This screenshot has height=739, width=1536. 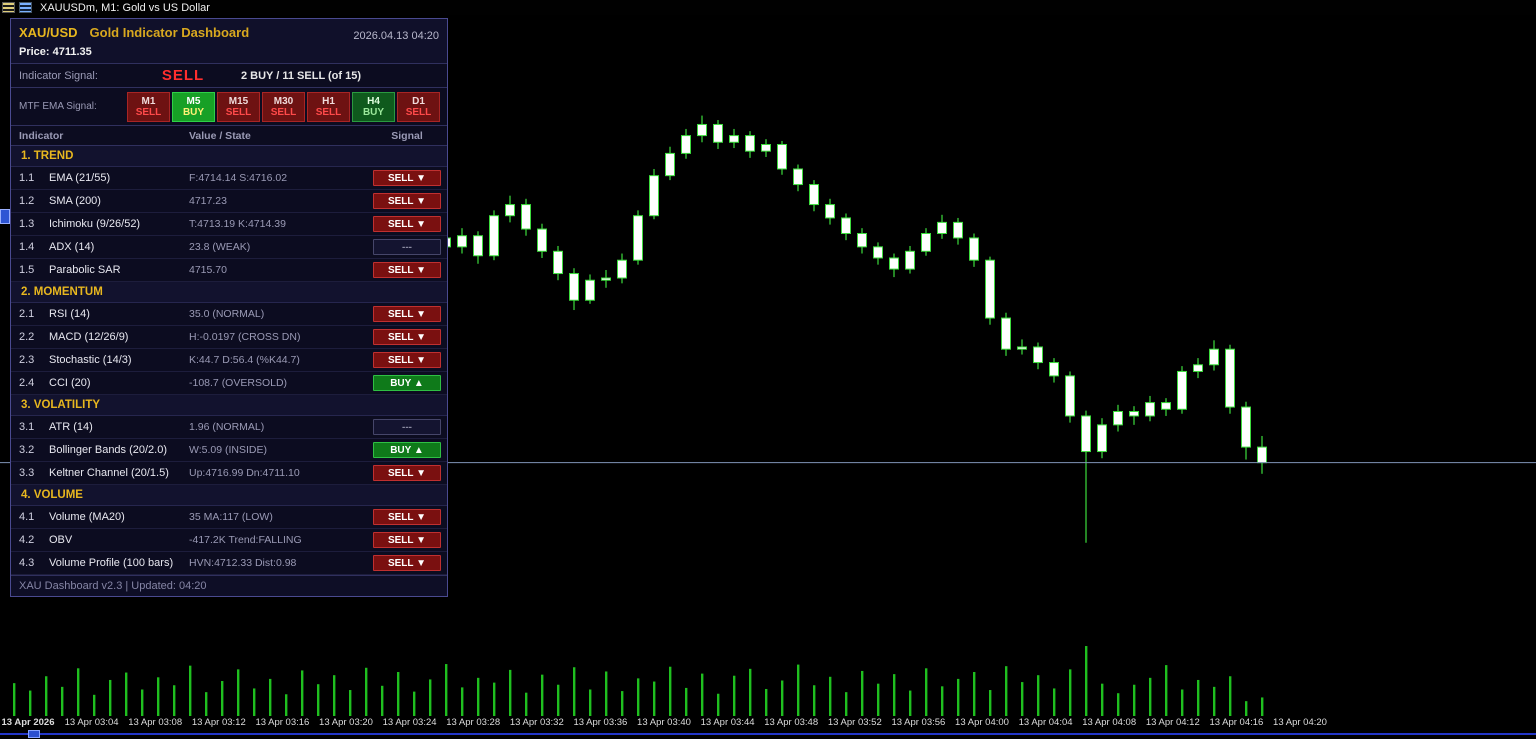 I want to click on mtf-cell-h4: H4 BUY, so click(x=373, y=106).